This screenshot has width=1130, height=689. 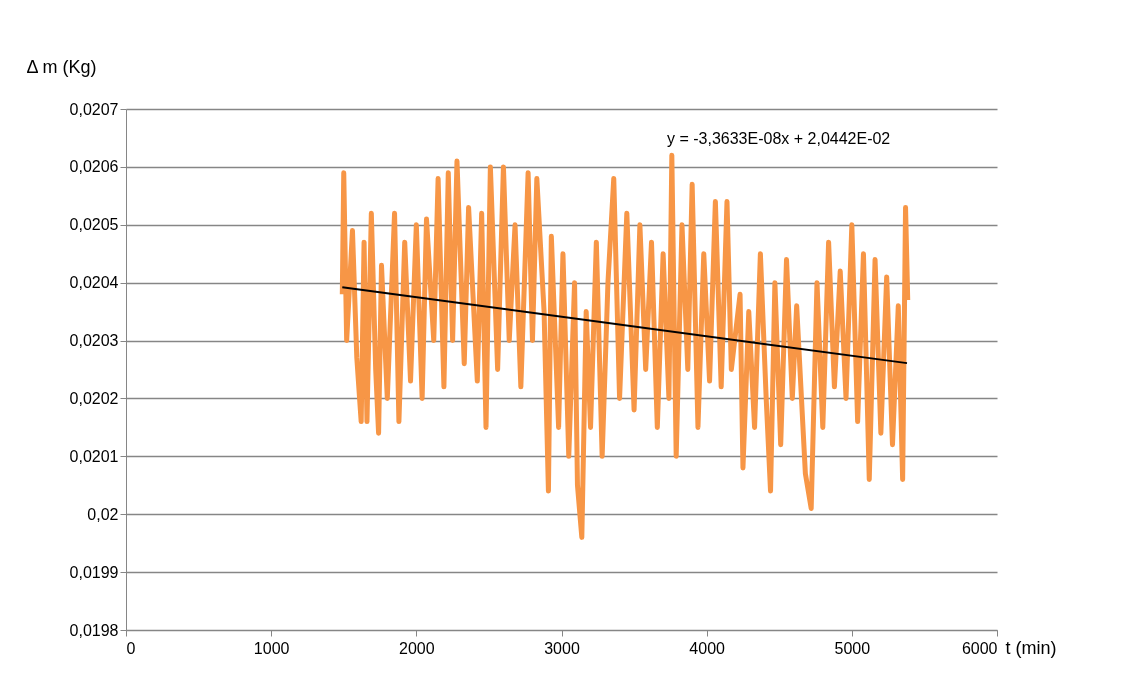 What do you see at coordinates (852, 648) in the screenshot?
I see `x-tick-label: 5000` at bounding box center [852, 648].